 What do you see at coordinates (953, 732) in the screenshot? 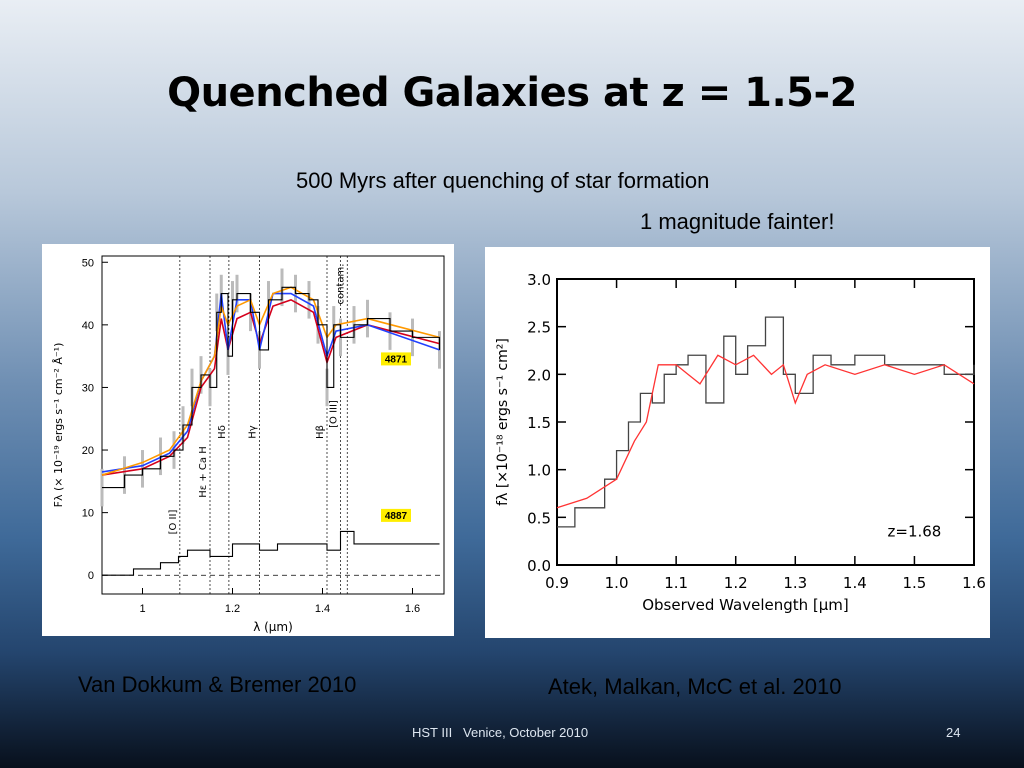
I see `page-number: 24` at bounding box center [953, 732].